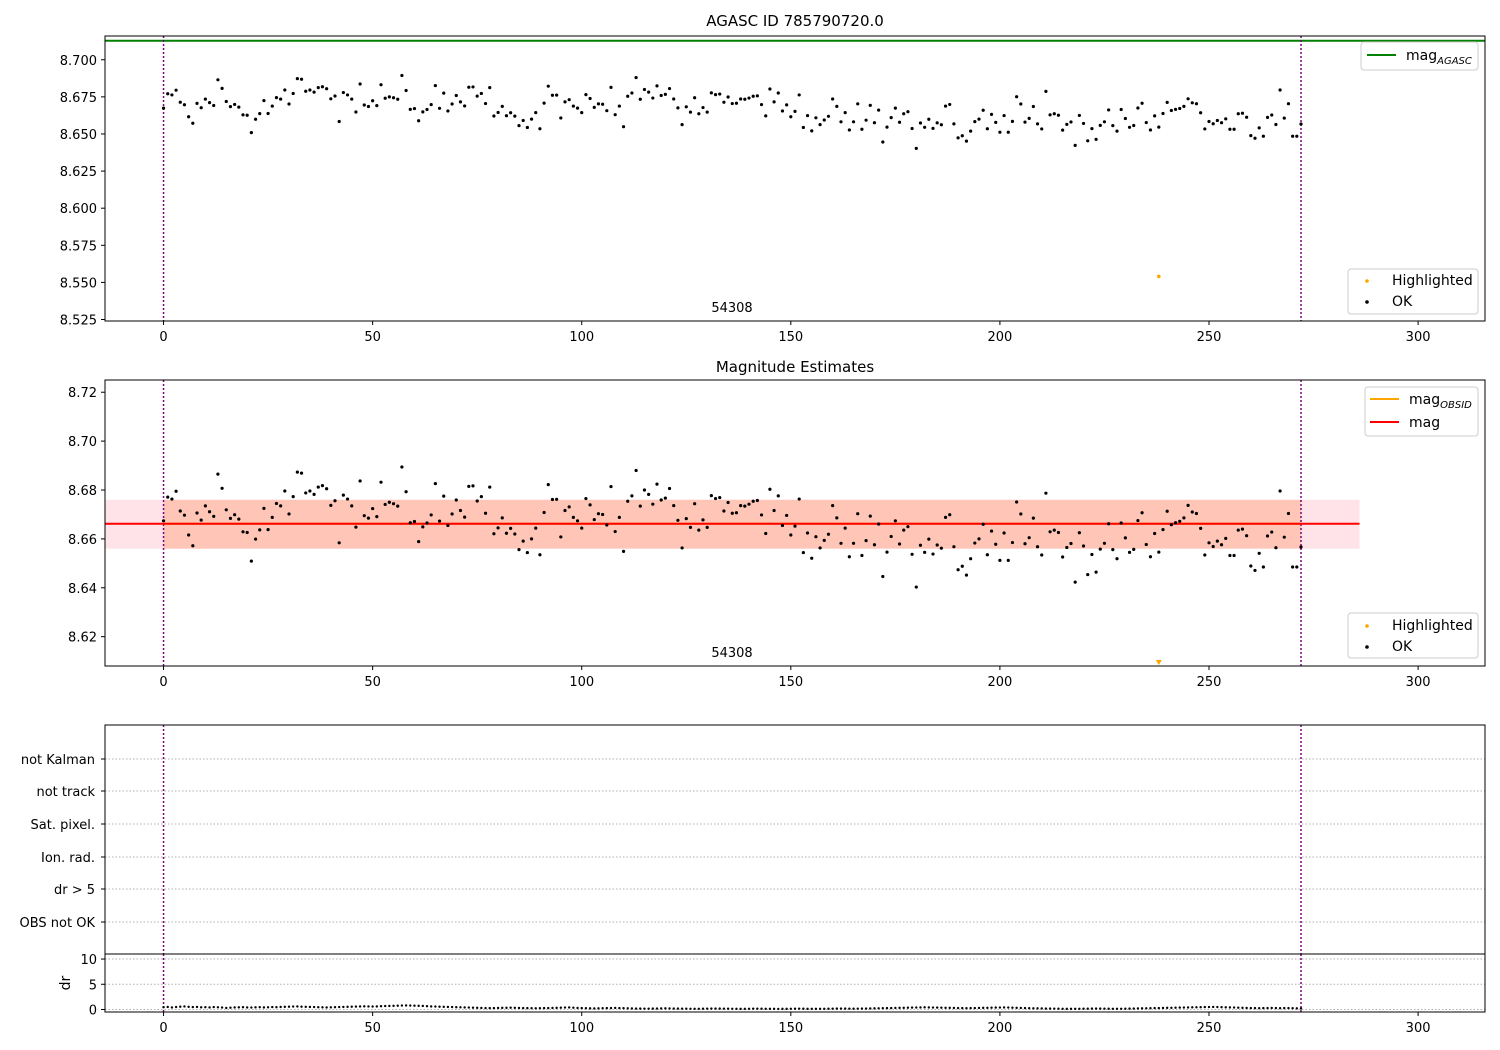 This screenshot has height=1050, width=1500. What do you see at coordinates (790, 337) in the screenshot?
I see `x-tick-label: 150` at bounding box center [790, 337].